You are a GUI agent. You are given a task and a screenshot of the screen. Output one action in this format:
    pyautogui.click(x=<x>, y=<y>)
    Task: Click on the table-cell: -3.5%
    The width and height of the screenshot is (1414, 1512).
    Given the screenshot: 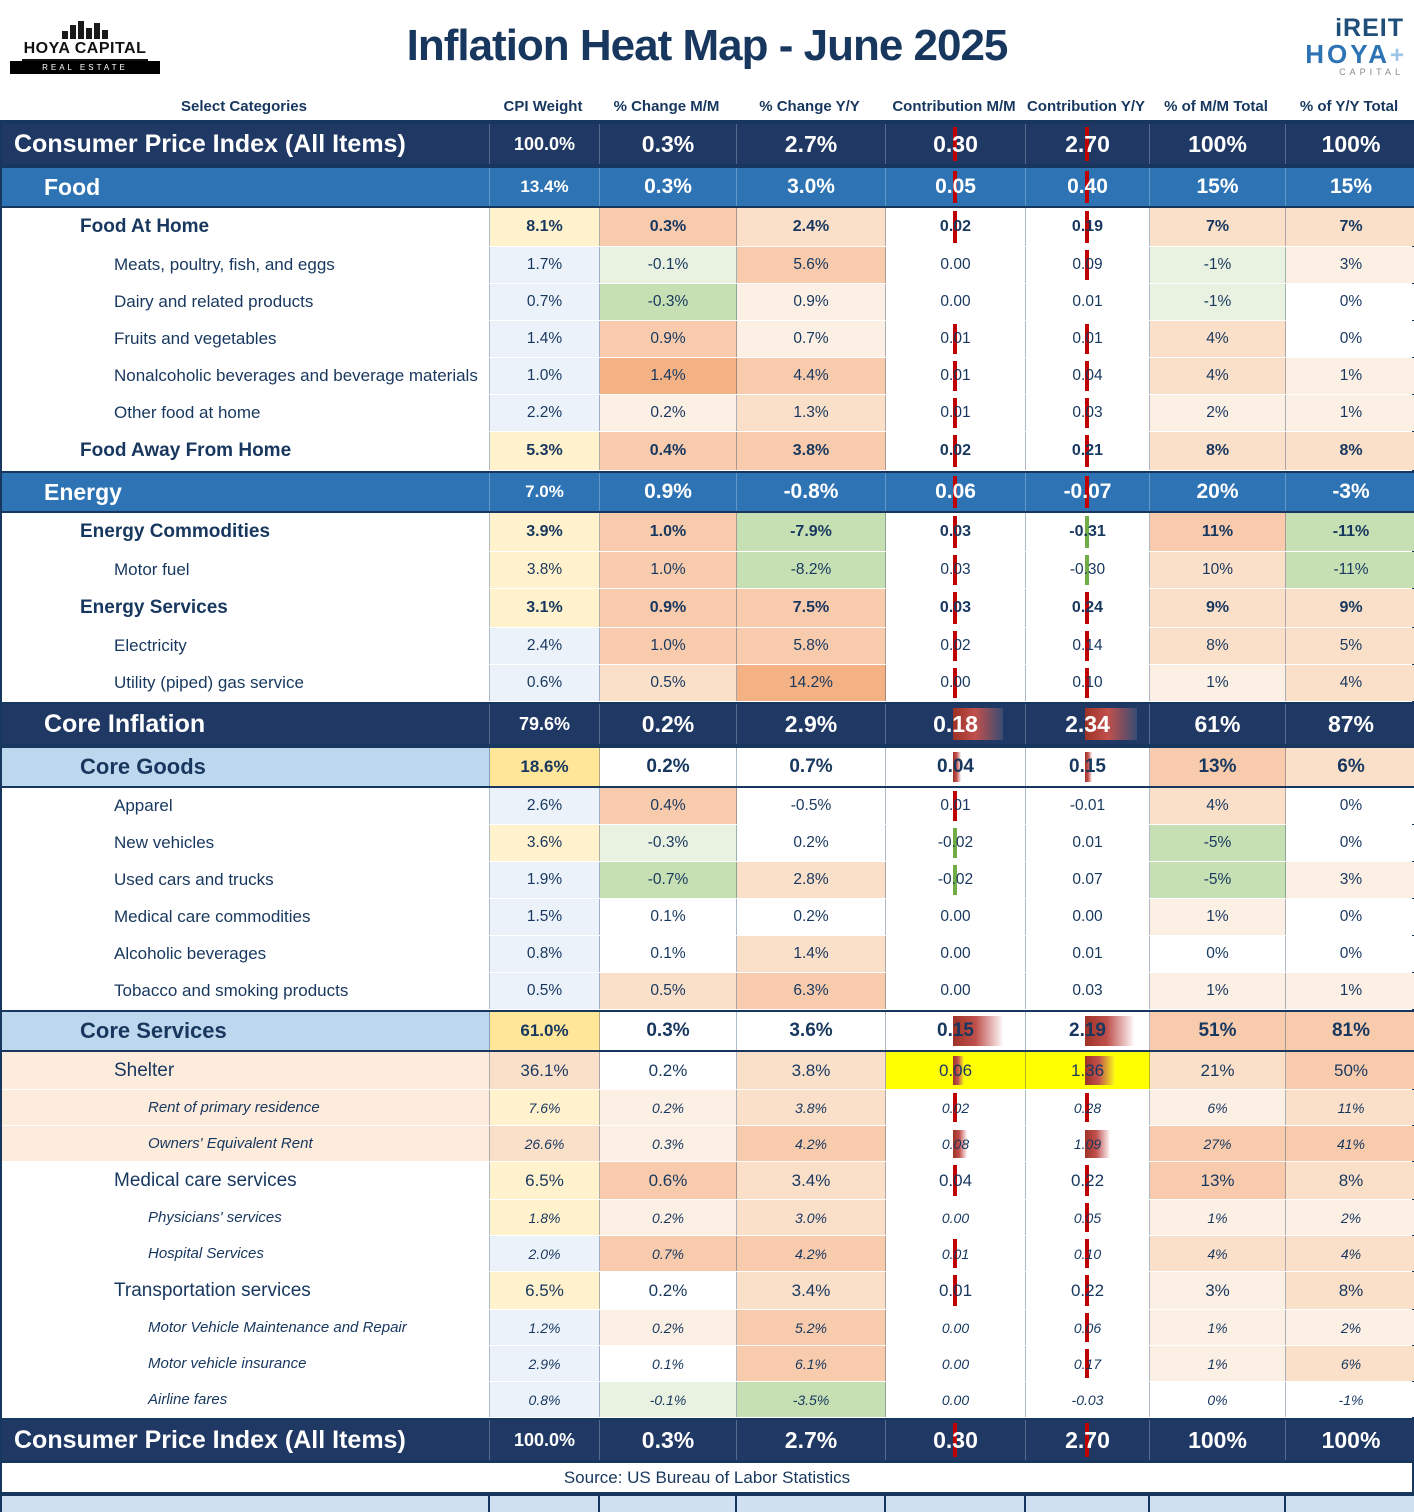 What is the action you would take?
    pyautogui.click(x=811, y=1399)
    